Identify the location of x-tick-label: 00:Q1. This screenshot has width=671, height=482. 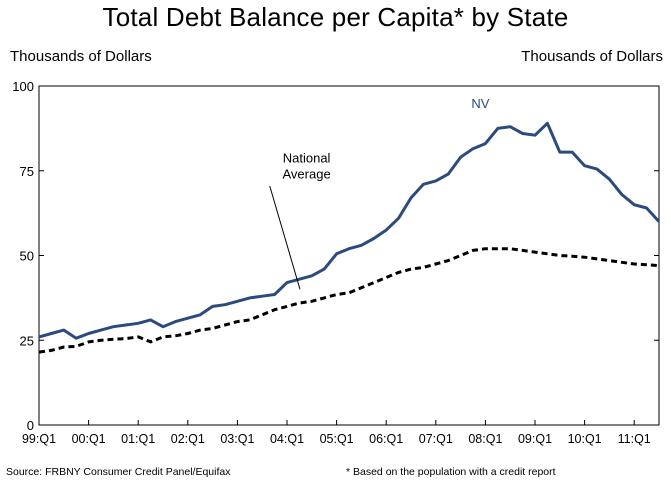
(89, 439).